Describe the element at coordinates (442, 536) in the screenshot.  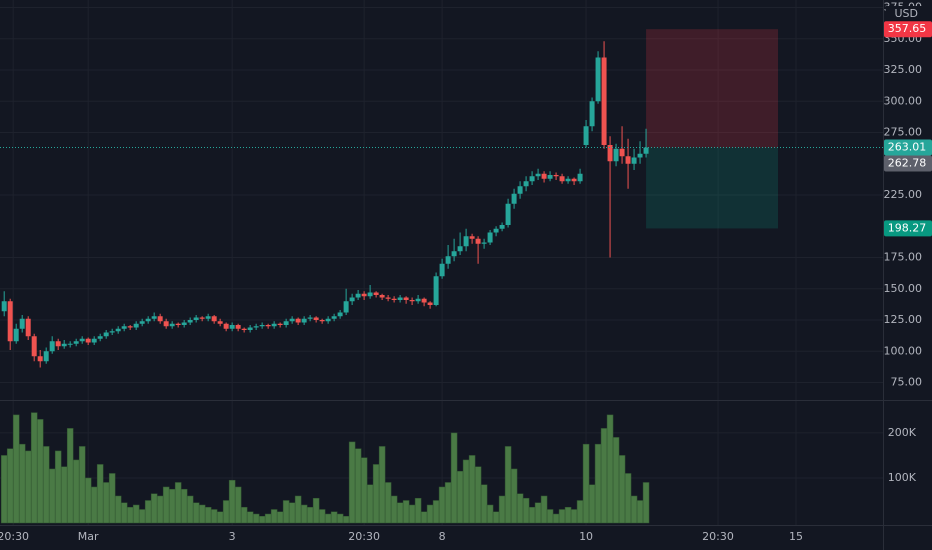
I see `x-tick-label: 8` at that location.